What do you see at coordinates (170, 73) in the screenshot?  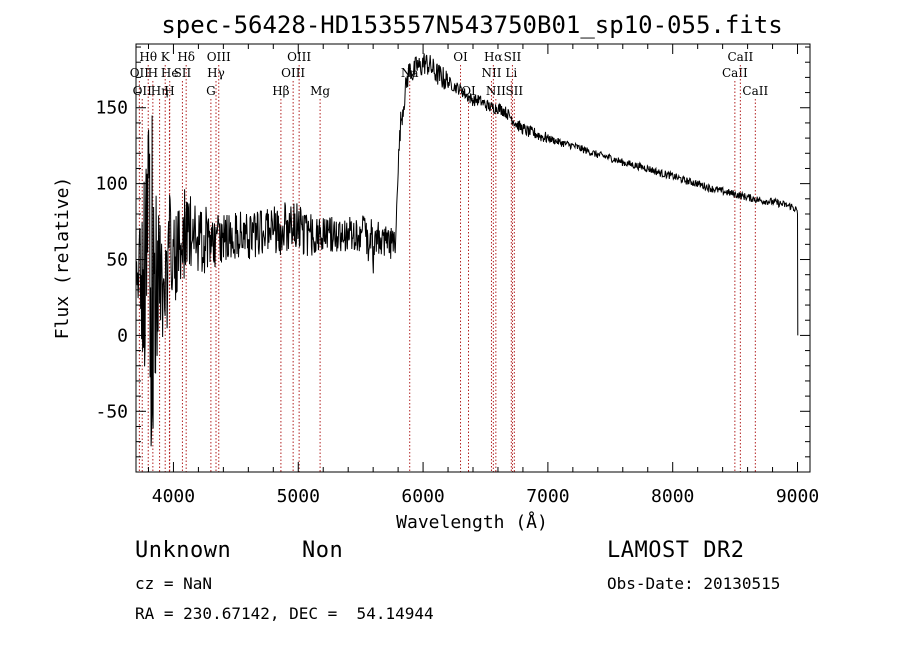 I see `line-label: He` at bounding box center [170, 73].